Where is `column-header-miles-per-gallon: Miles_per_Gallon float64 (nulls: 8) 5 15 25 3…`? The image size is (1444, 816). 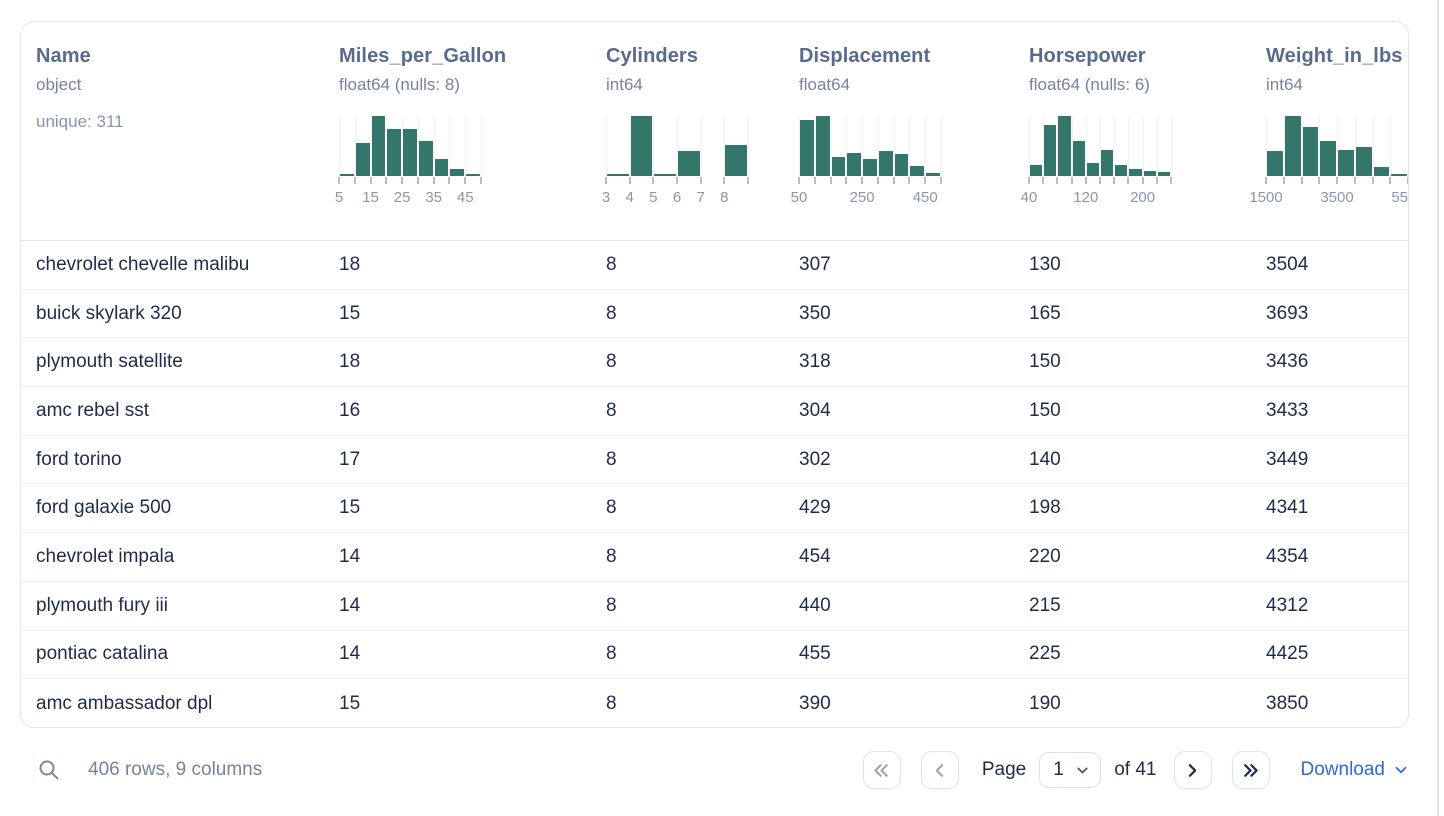
column-header-miles-per-gallon: Miles_per_Gallon float64 (nulls: 8) 5 15 25 3… is located at coordinates (470, 142).